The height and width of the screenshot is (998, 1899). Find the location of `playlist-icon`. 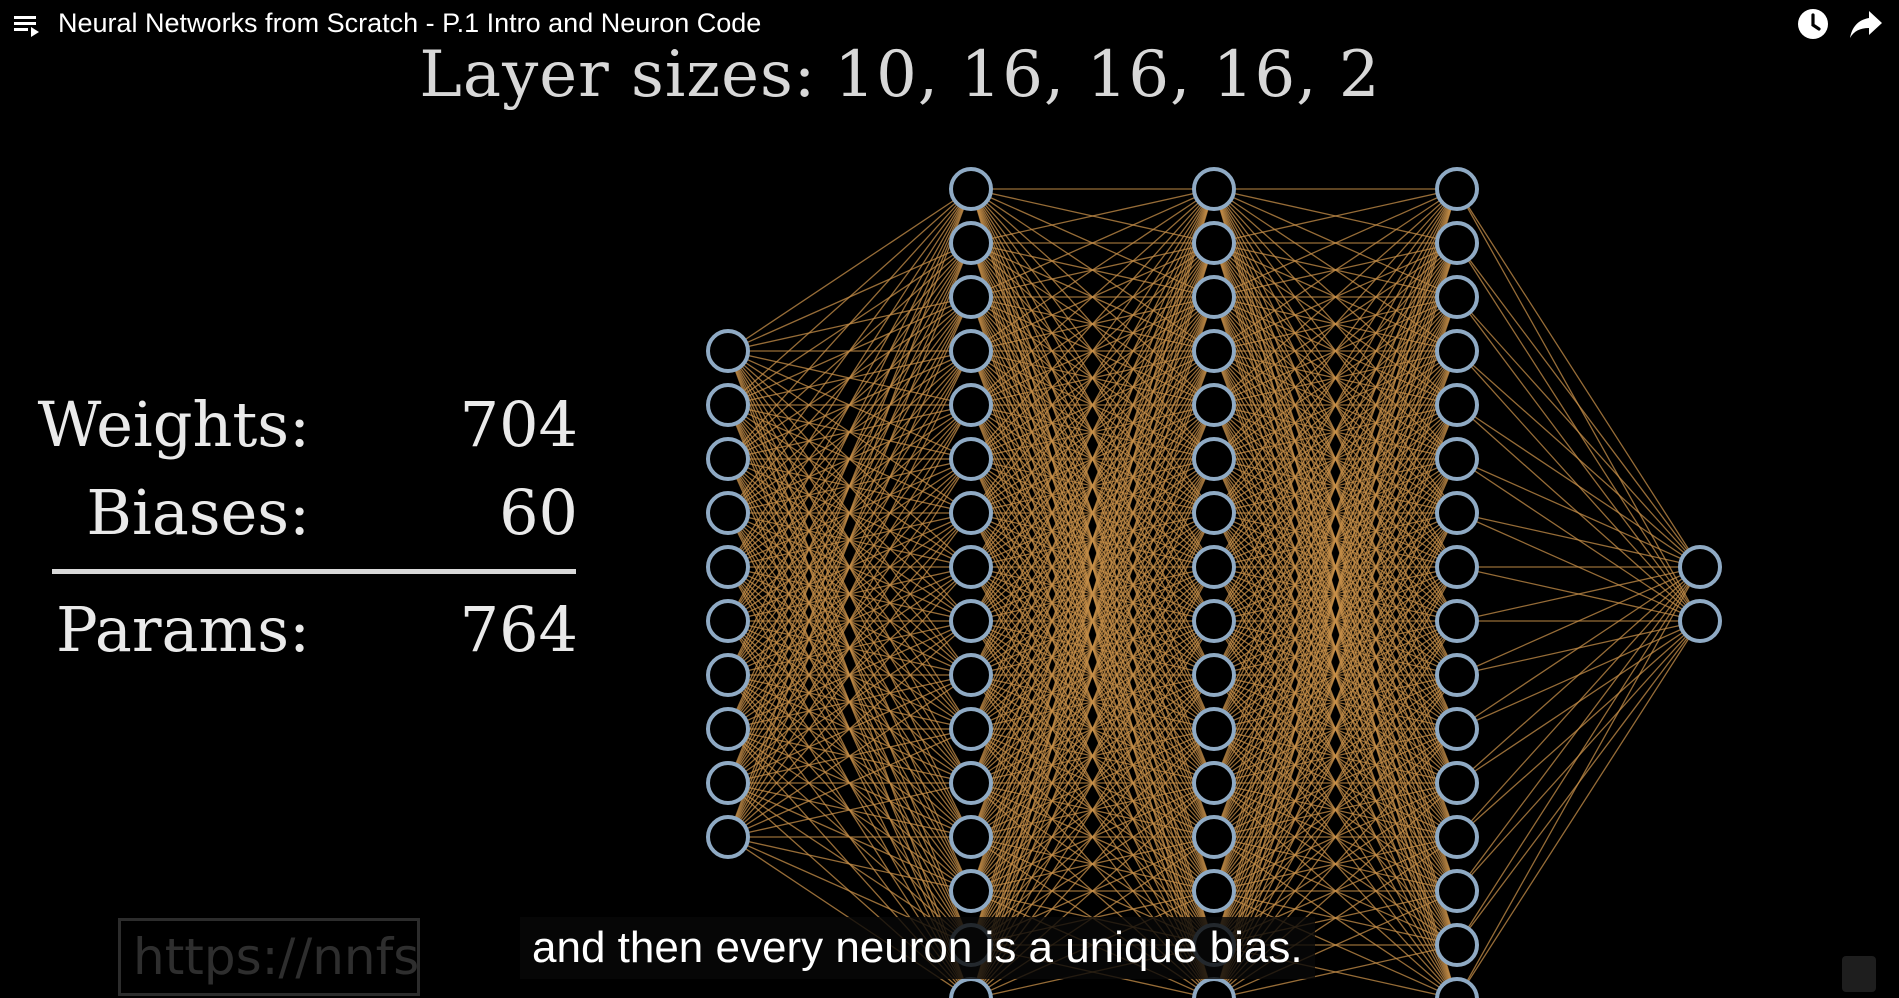

playlist-icon is located at coordinates (27, 25).